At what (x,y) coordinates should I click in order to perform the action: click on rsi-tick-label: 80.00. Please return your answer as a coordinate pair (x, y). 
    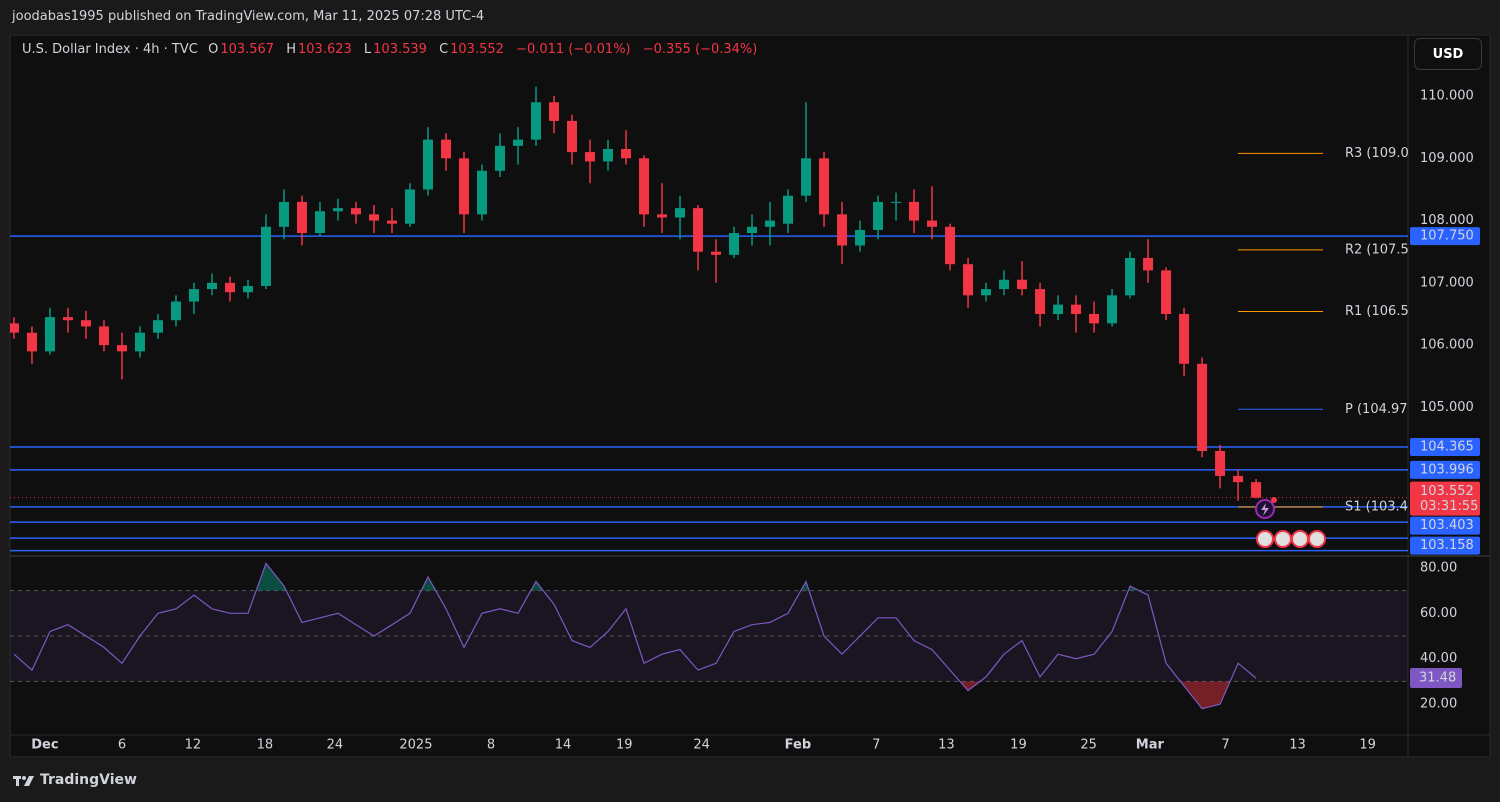
    Looking at the image, I should click on (1438, 567).